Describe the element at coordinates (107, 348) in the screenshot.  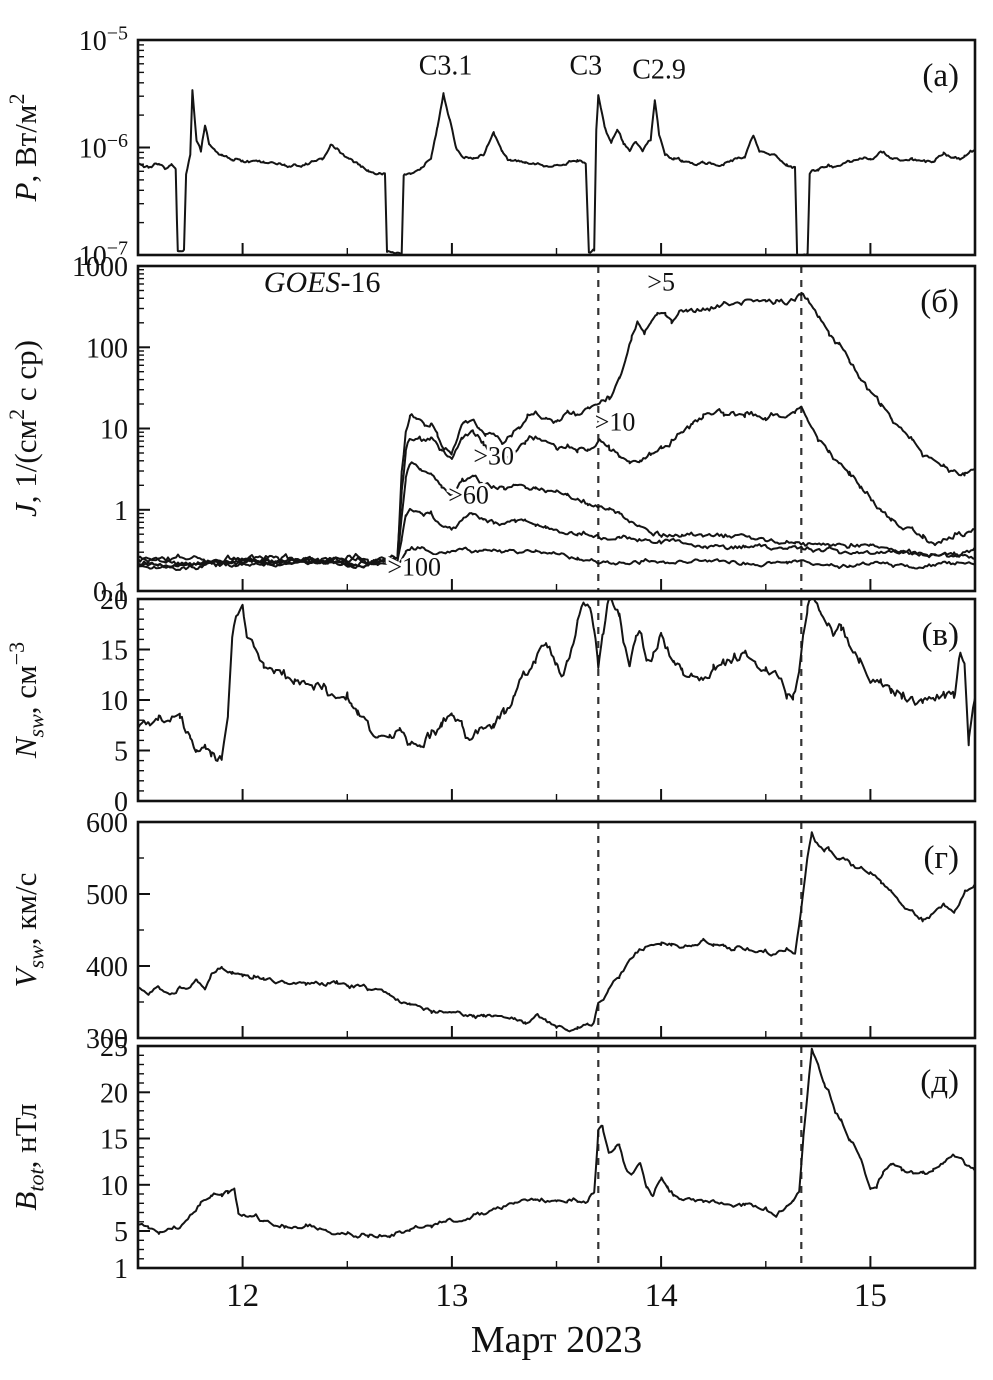
I see `y-tick-label: 100` at that location.